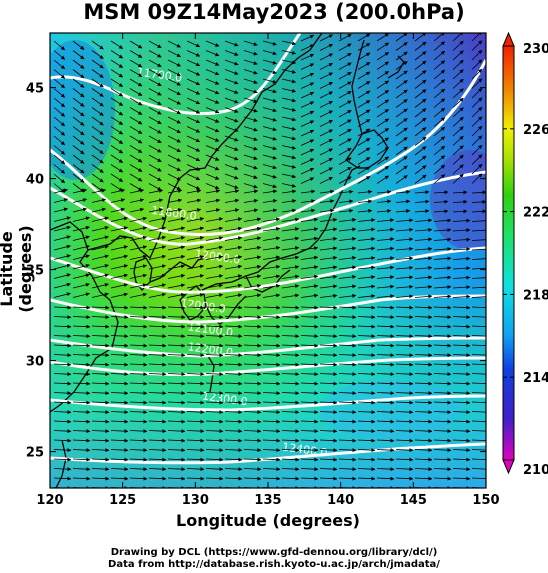 This screenshot has height=573, width=548. I want to click on y-tick-label: 40, so click(35, 180).